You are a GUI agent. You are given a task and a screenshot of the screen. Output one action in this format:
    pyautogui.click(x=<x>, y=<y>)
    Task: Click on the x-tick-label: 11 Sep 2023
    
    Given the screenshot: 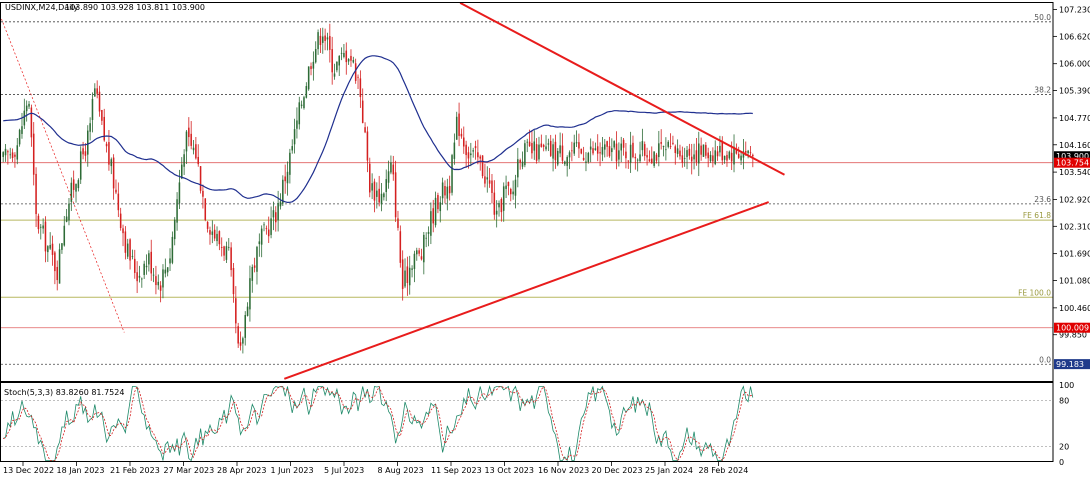 What is the action you would take?
    pyautogui.click(x=456, y=470)
    